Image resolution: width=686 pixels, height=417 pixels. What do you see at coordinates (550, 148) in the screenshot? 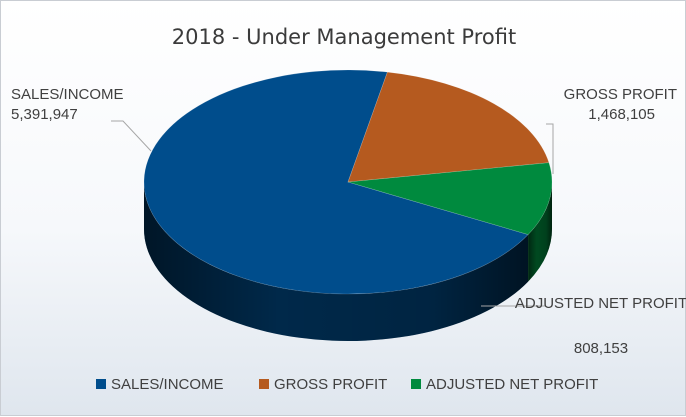
I see `leader-line-gross-profit` at bounding box center [550, 148].